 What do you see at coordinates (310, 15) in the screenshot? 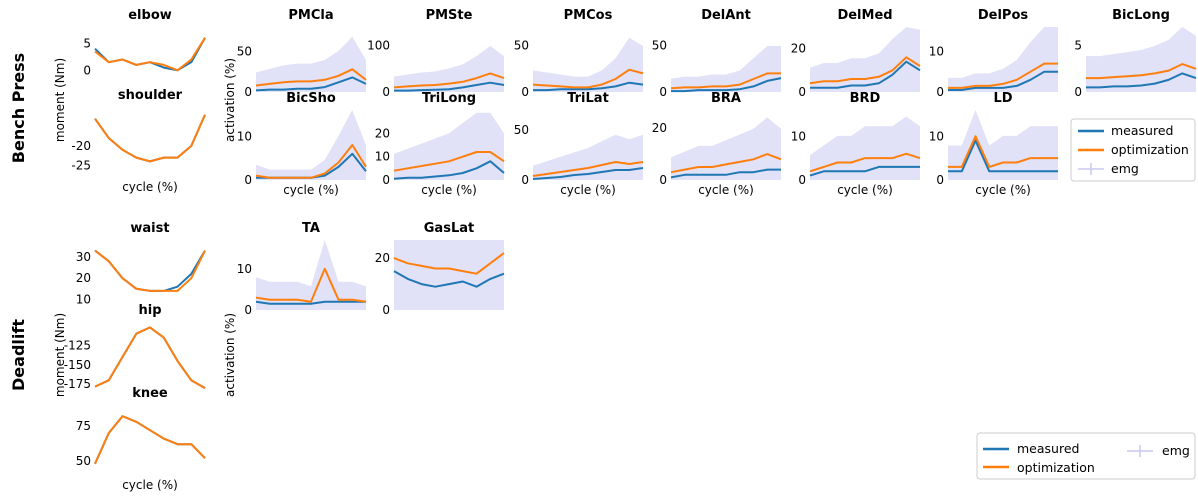
I see `subplot-title-pmcla: PMCla` at bounding box center [310, 15].